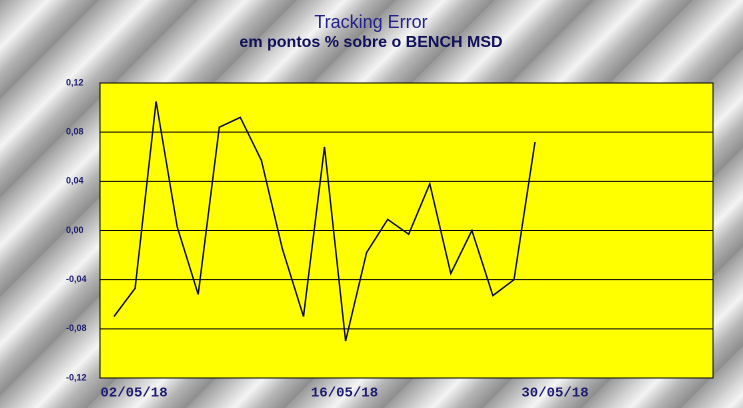 The height and width of the screenshot is (408, 743). Describe the element at coordinates (75, 181) in the screenshot. I see `y-tick-label: 0,04` at that location.